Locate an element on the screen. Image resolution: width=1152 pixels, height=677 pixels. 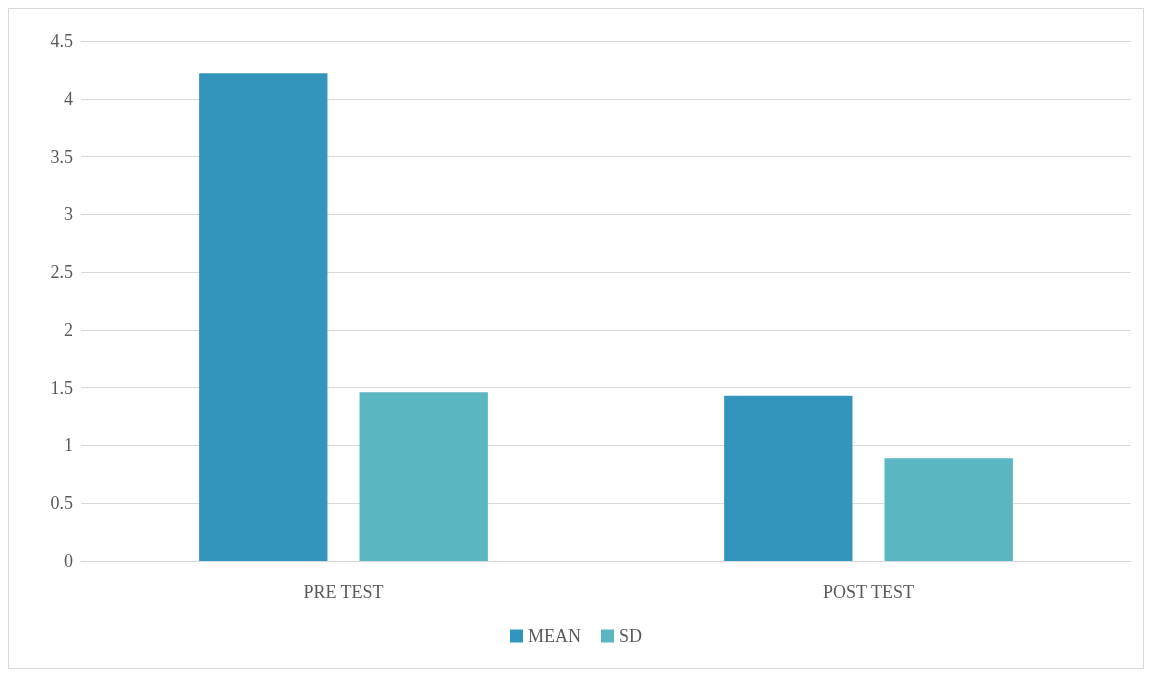
y-tick-label: 2.5 is located at coordinates (61, 272).